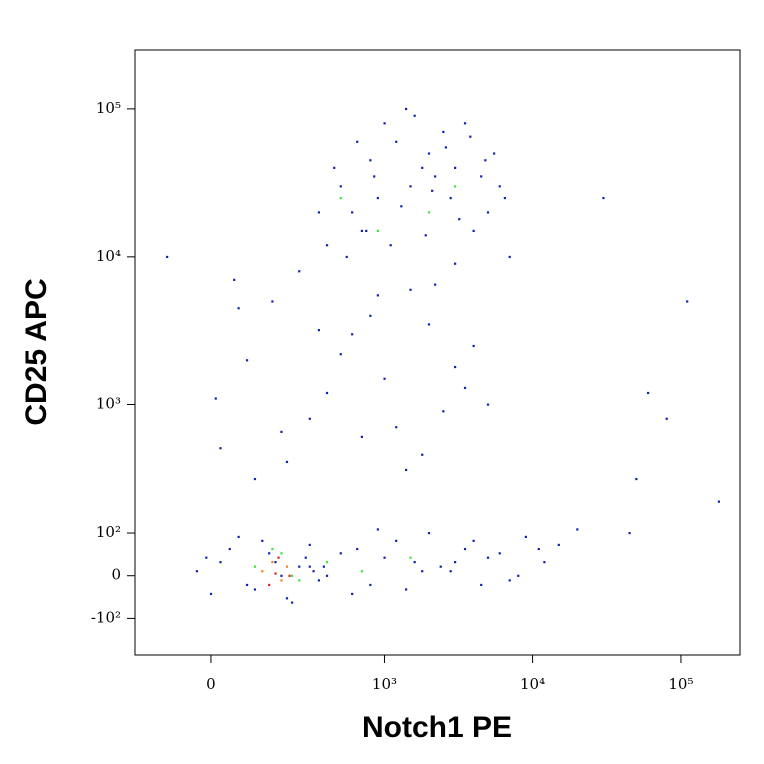 The width and height of the screenshot is (764, 764). What do you see at coordinates (108, 532) in the screenshot?
I see `y-tick-label: 10²` at bounding box center [108, 532].